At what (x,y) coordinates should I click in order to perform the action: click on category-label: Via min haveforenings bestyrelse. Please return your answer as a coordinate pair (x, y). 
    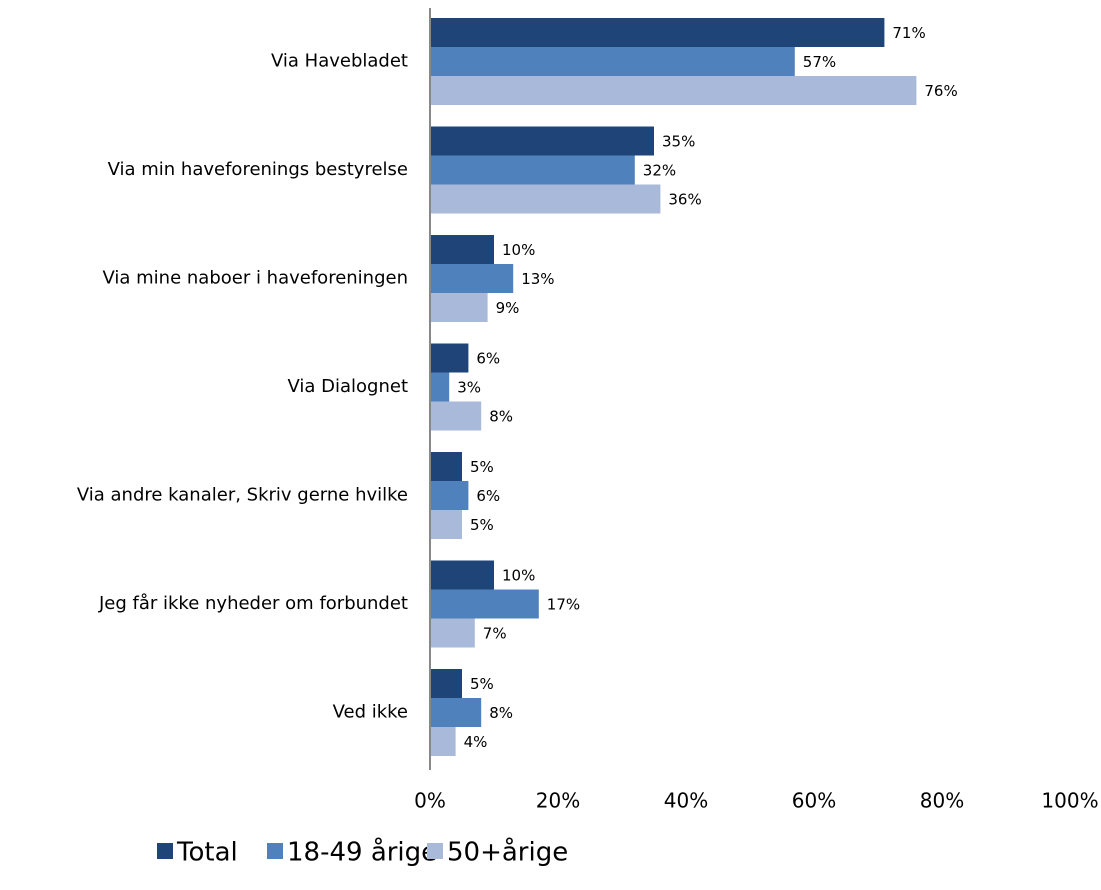
    Looking at the image, I should click on (258, 169).